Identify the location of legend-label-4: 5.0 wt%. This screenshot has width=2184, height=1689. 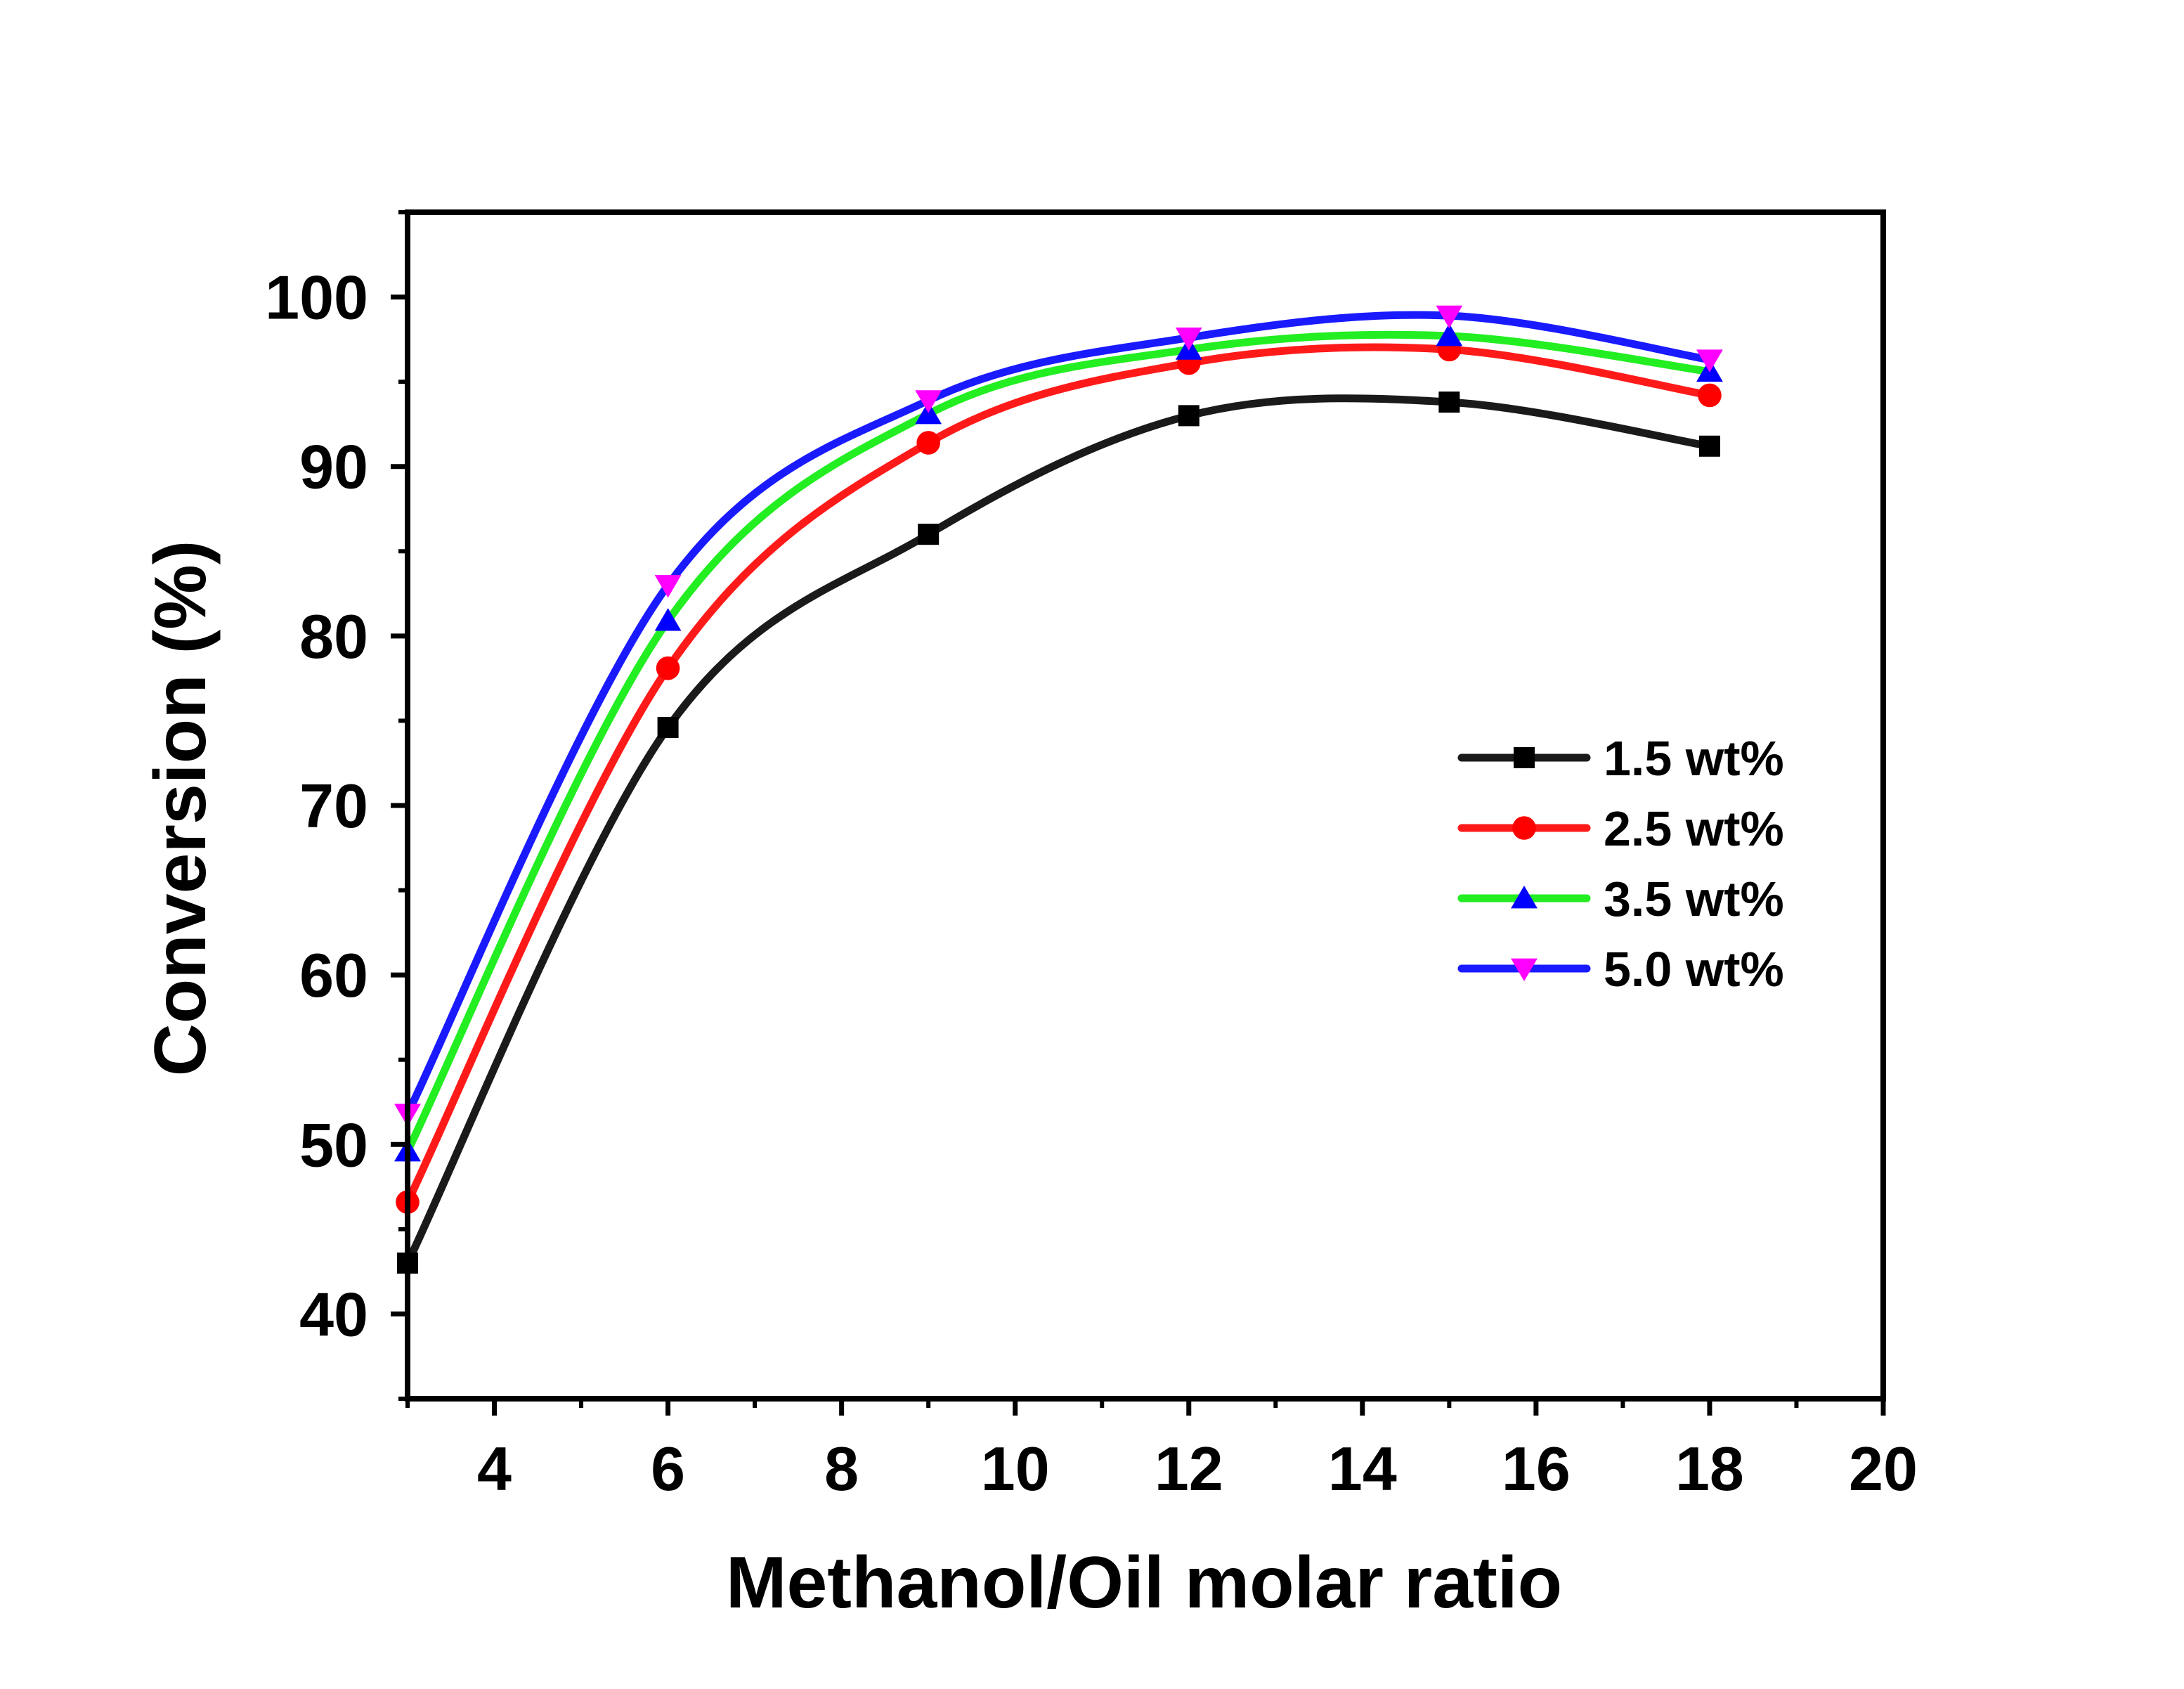
(1694, 969).